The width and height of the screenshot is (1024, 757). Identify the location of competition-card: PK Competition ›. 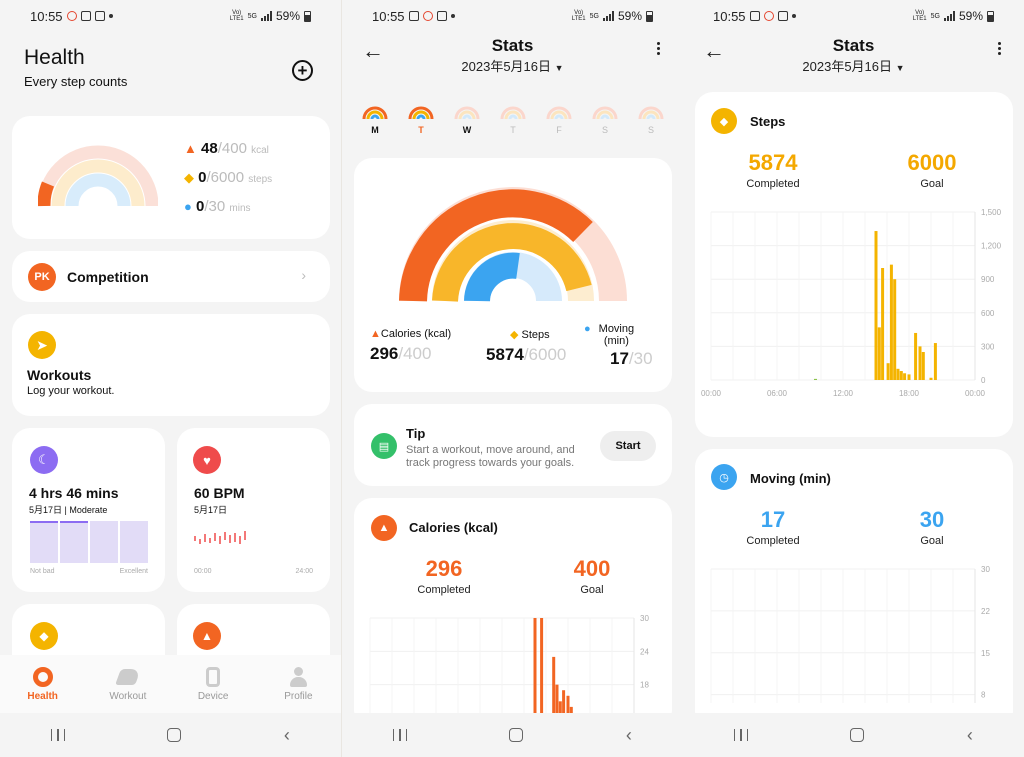
(171, 276).